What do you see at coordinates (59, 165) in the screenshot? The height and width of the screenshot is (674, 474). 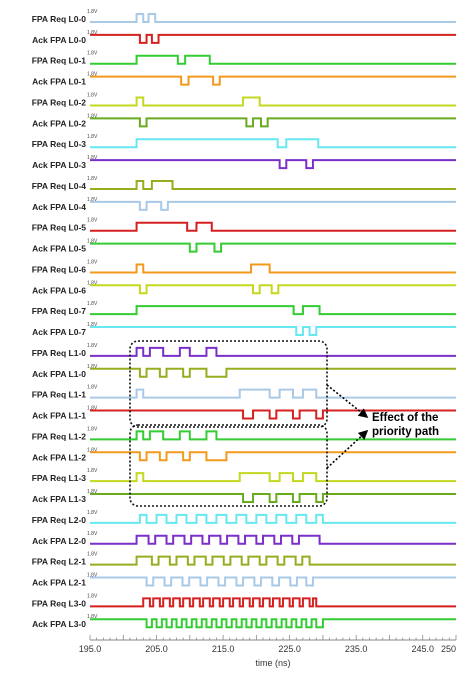 I see `signal-label: Ack FPA L0-3` at bounding box center [59, 165].